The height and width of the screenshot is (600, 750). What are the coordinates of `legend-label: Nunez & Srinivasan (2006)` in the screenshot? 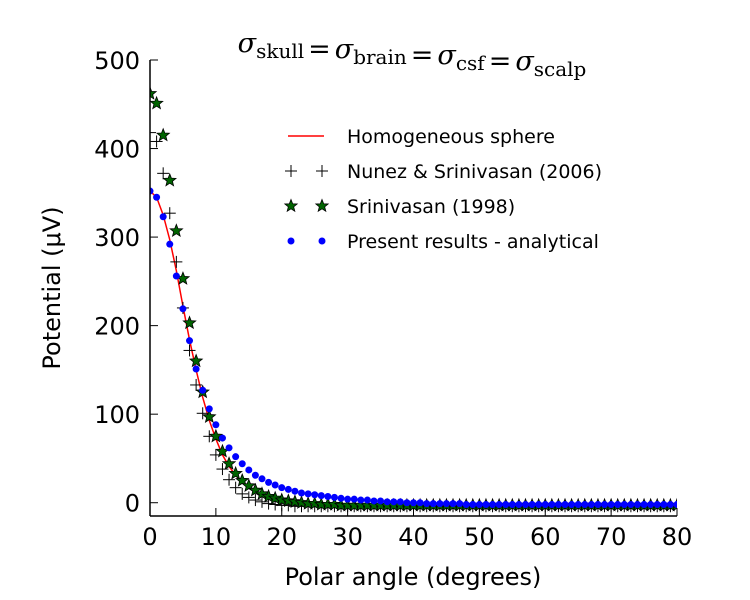 It's located at (474, 172).